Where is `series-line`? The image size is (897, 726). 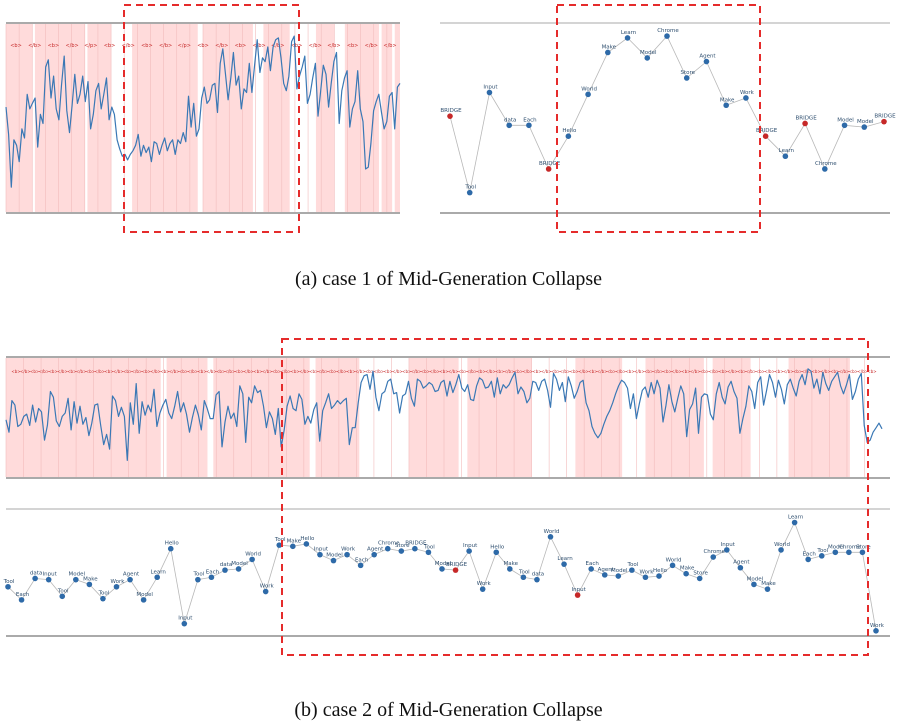
series-line is located at coordinates (203, 111).